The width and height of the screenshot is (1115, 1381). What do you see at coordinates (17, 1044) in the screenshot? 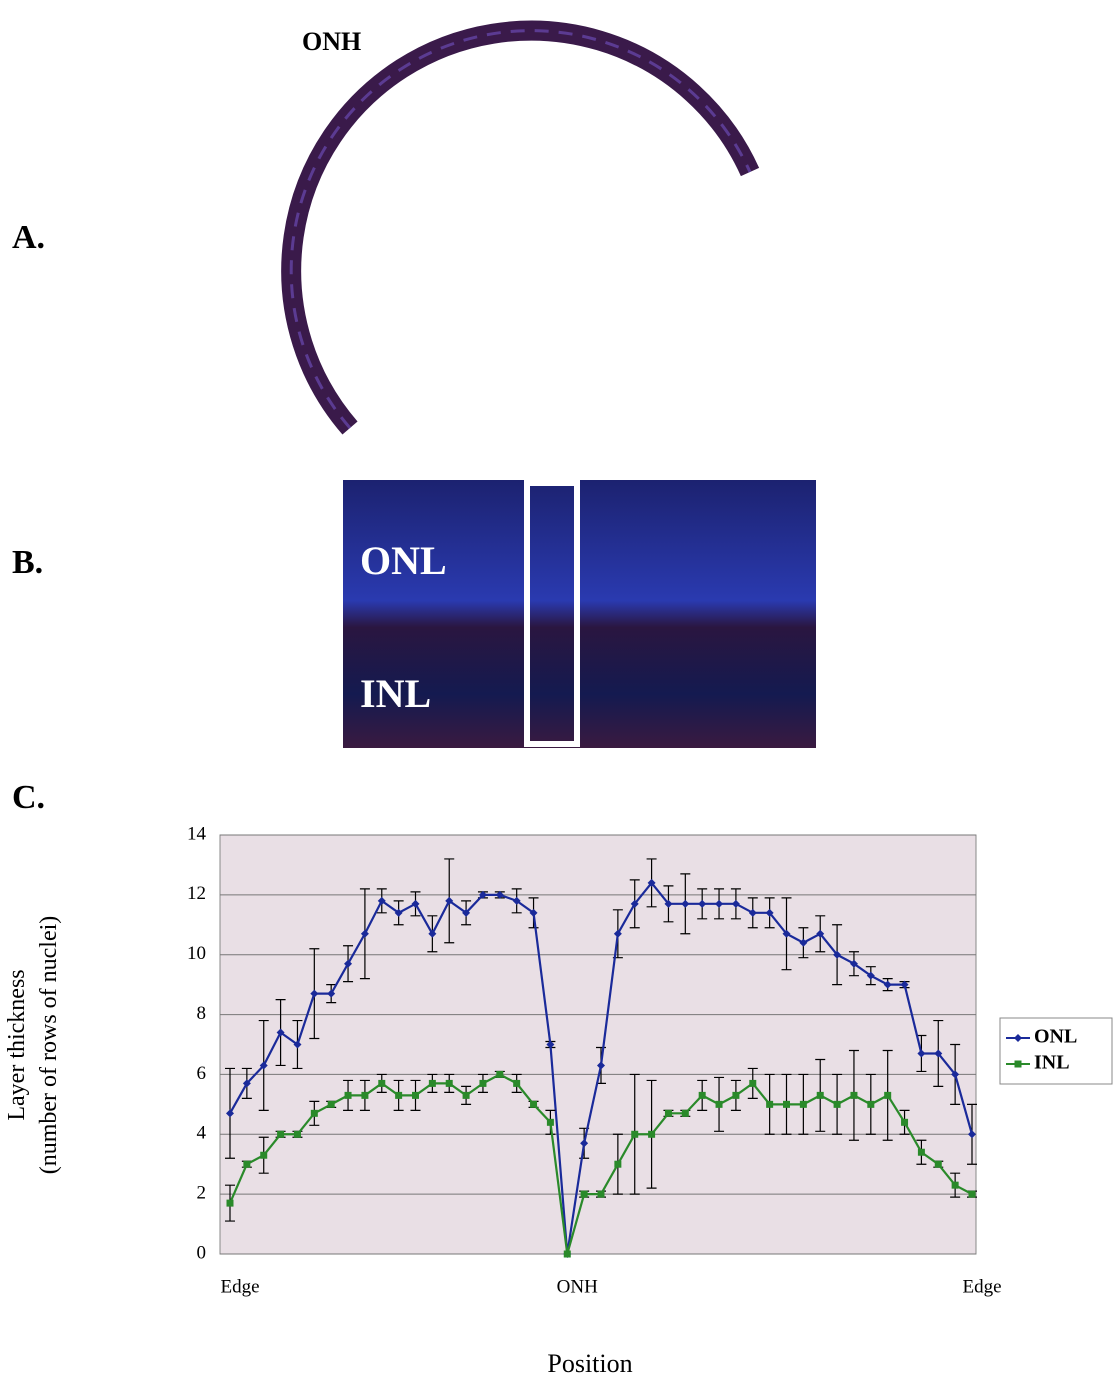
I see `y-axis-label-line: Layer thickness` at bounding box center [17, 1044].